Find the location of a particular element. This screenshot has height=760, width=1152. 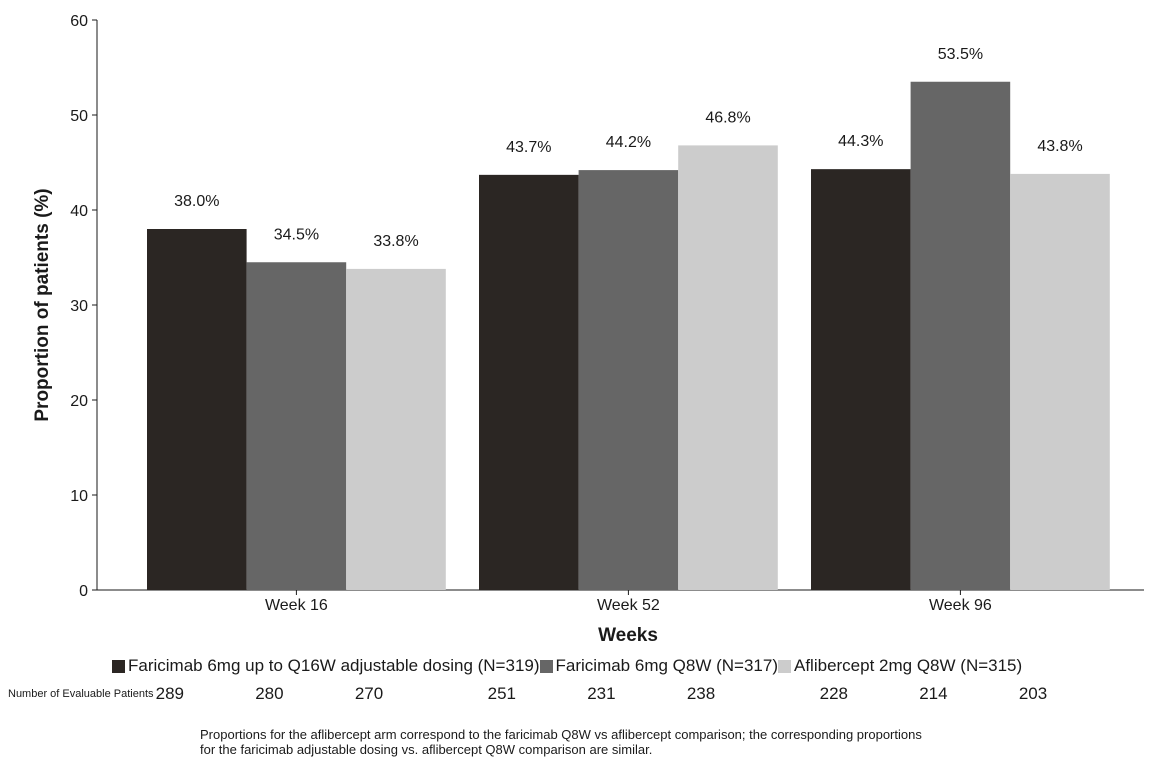

legend-label: Aflibercept 2mg Q8W (N=315) is located at coordinates (908, 665).